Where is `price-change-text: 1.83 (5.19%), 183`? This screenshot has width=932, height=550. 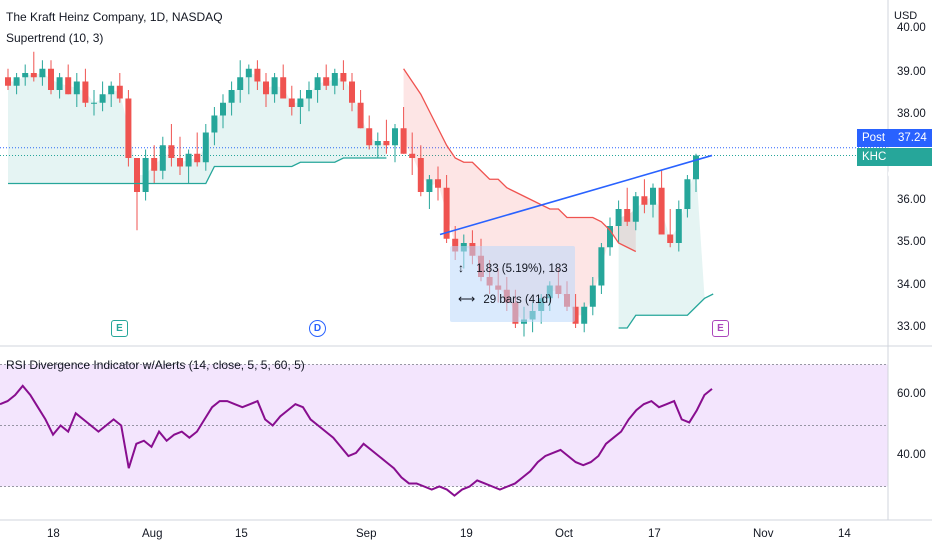 price-change-text: 1.83 (5.19%), 183 is located at coordinates (522, 269).